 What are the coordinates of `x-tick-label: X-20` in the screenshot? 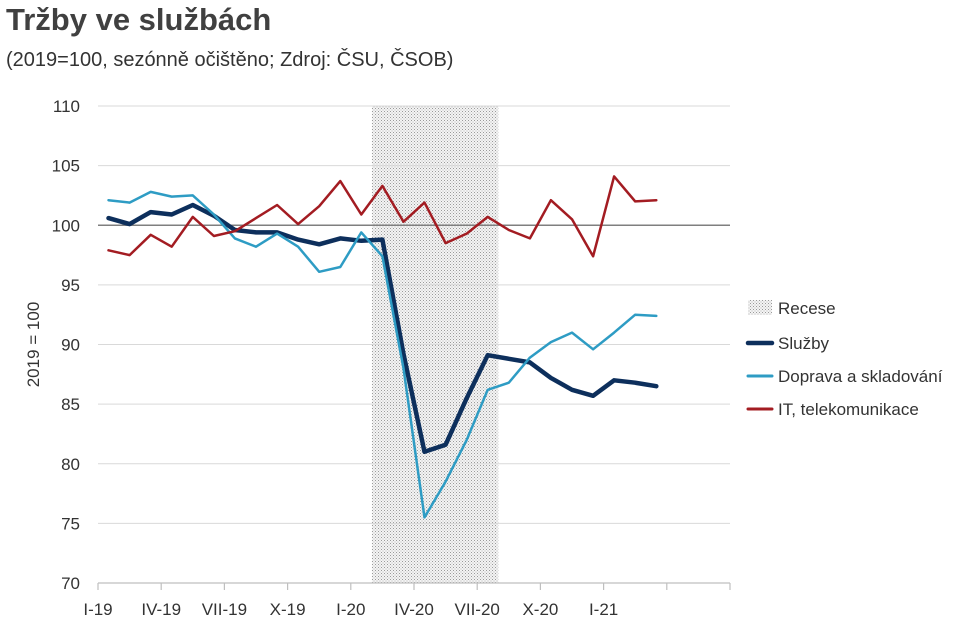 It's located at (540, 609).